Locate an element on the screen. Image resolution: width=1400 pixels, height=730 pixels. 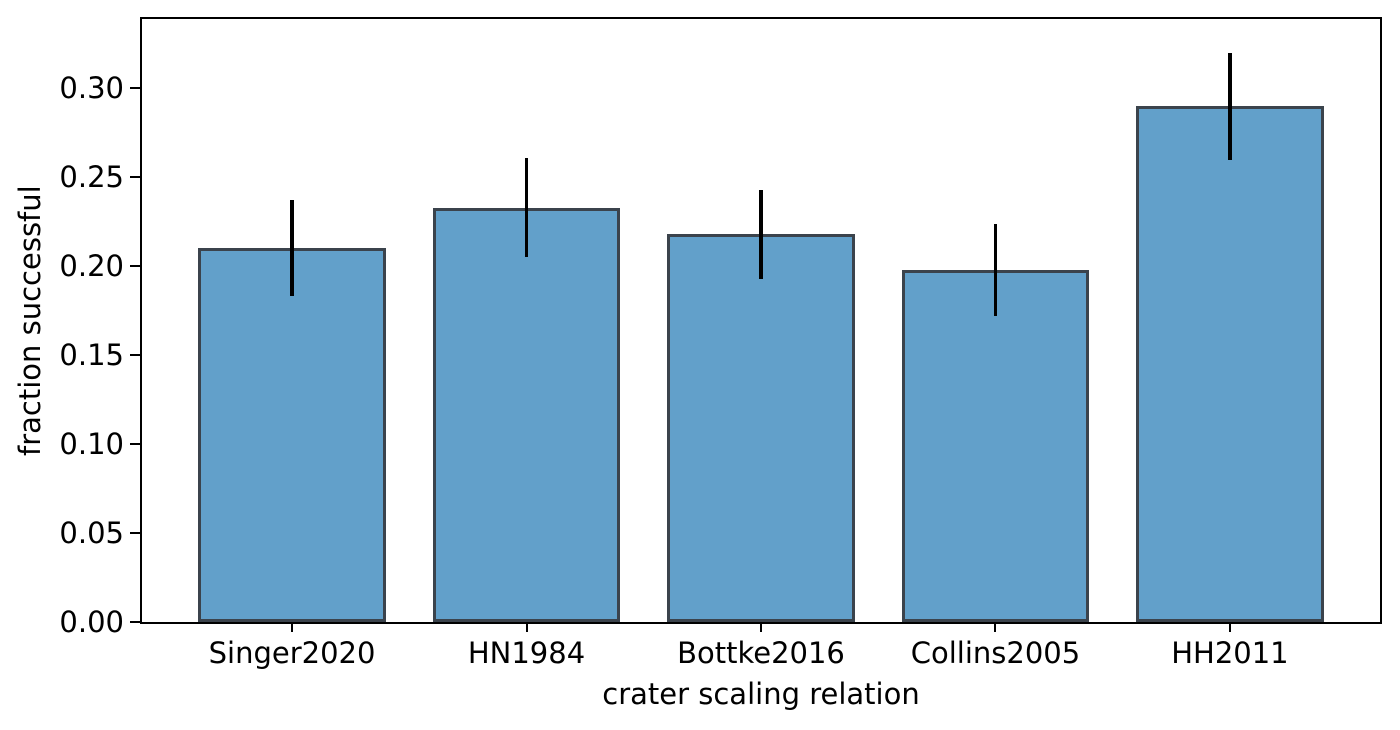
bar-Collins2005 is located at coordinates (995, 445).